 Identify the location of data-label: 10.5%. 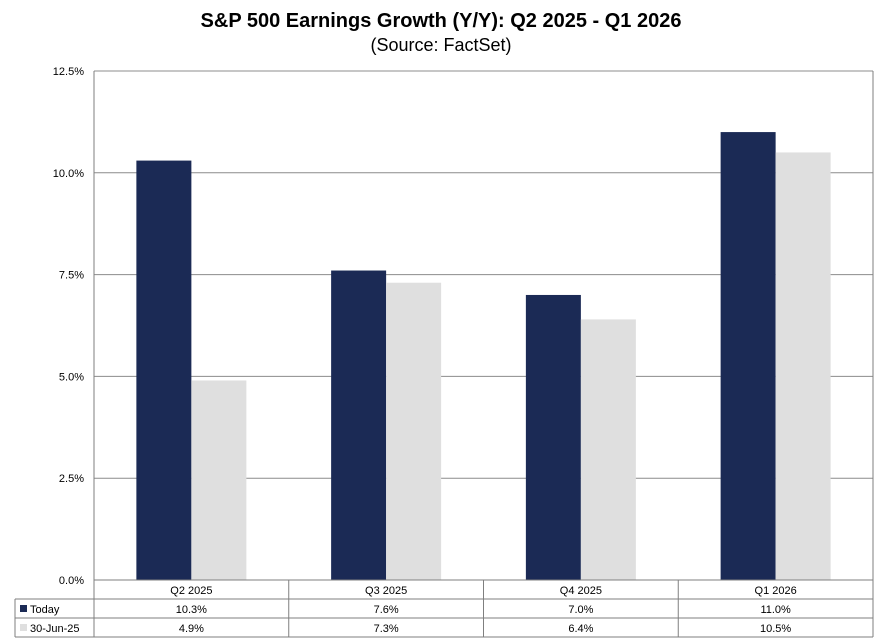
(775, 629).